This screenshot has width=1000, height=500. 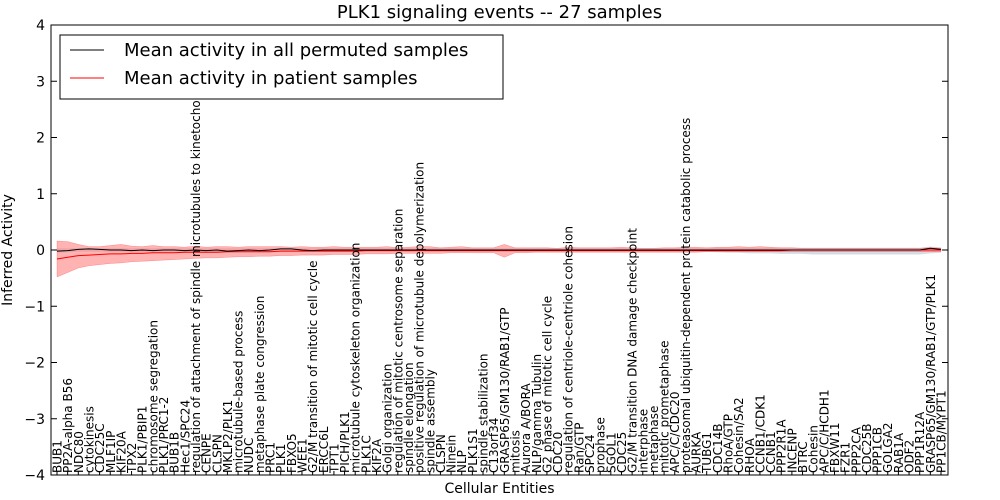 What do you see at coordinates (40, 251) in the screenshot?
I see `y-tick-label: 0` at bounding box center [40, 251].